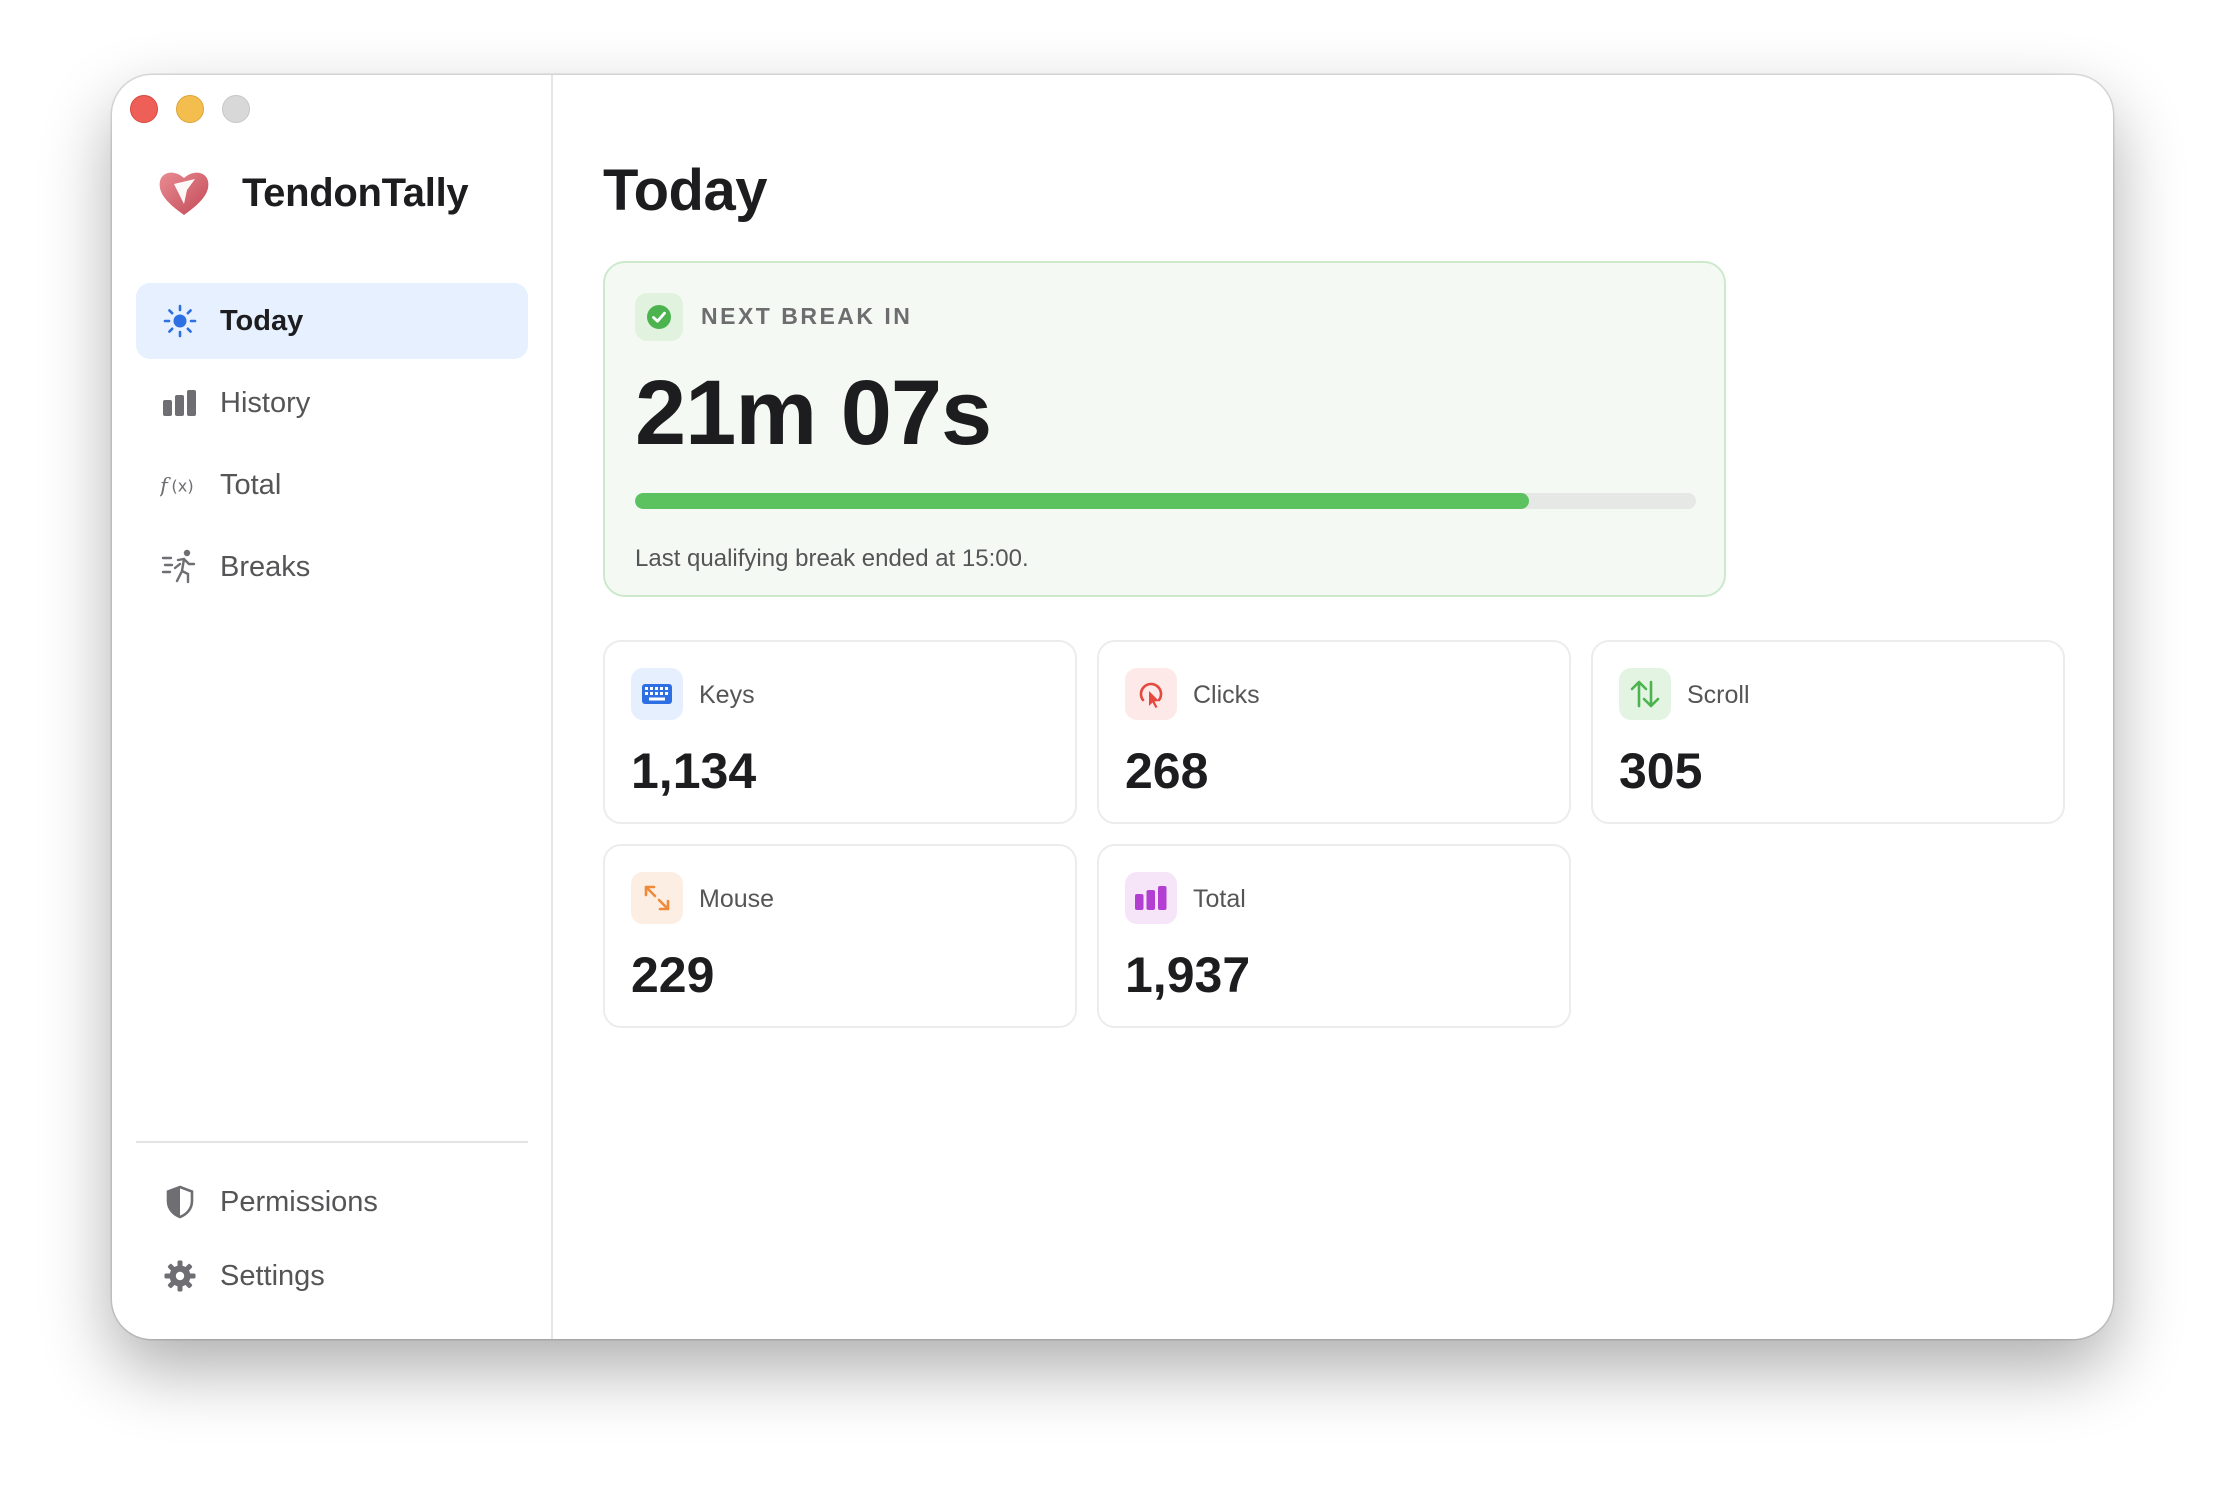  What do you see at coordinates (1219, 899) in the screenshot?
I see `stat-label: Total` at bounding box center [1219, 899].